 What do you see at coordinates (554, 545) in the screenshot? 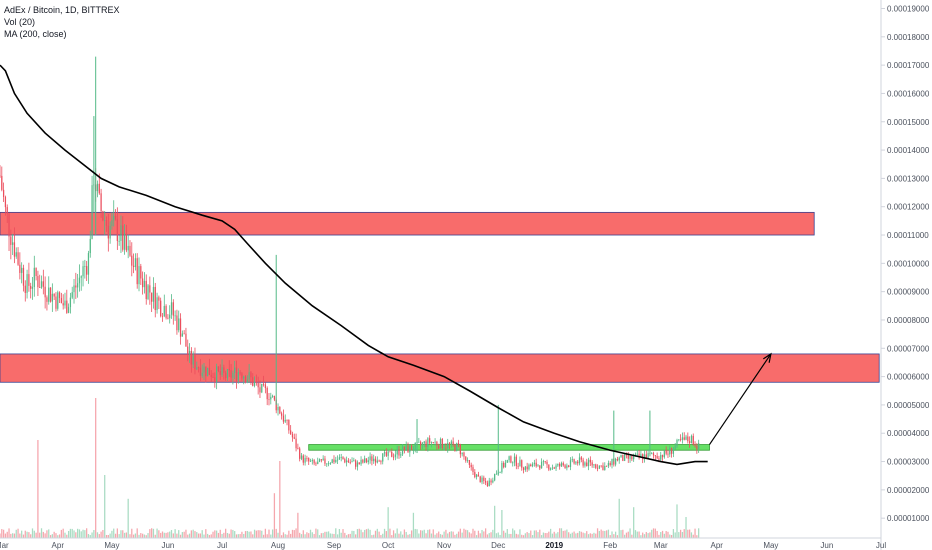
I see `time-tick-label: 2019` at bounding box center [554, 545].